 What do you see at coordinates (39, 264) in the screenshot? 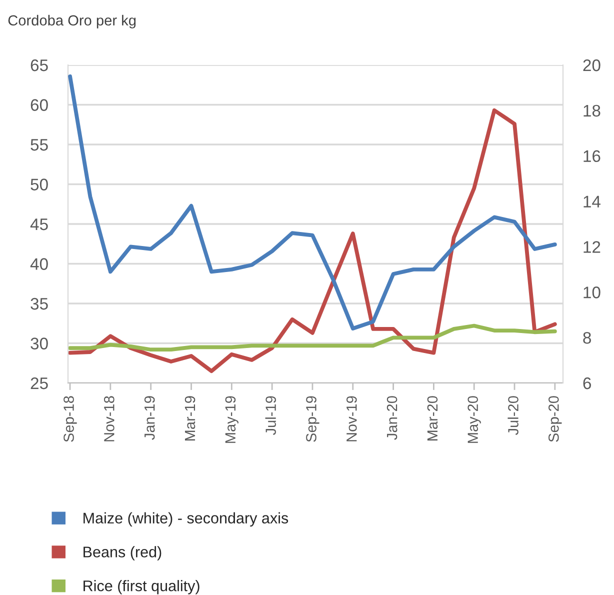
I see `y-tick-label: 40` at bounding box center [39, 264].